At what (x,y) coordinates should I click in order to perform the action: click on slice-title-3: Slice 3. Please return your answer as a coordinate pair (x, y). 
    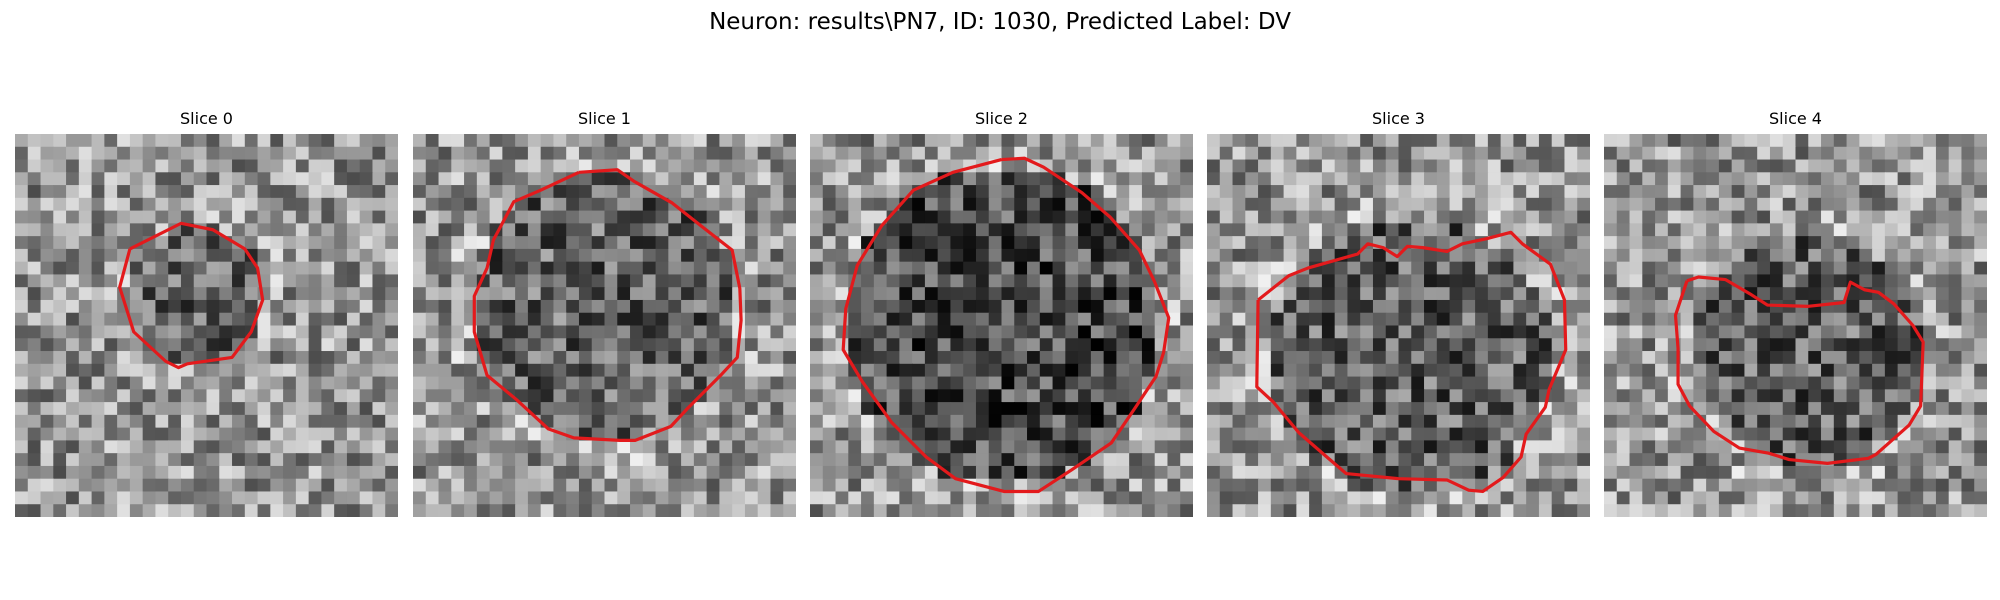
    Looking at the image, I should click on (1398, 119).